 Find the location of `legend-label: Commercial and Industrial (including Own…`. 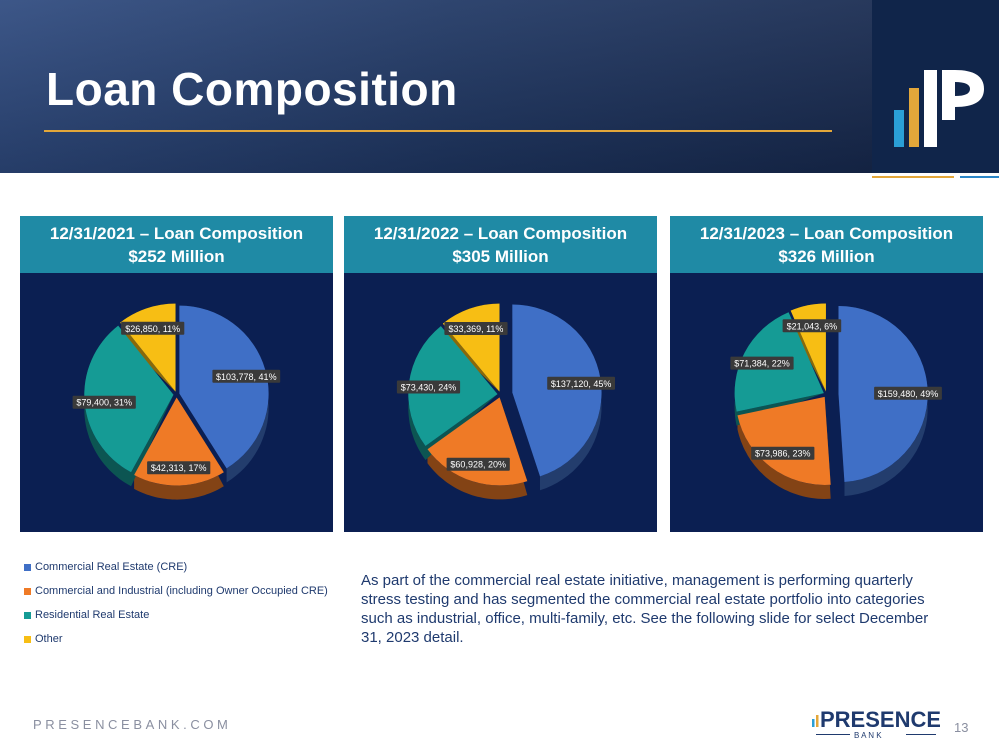

legend-label: Commercial and Industrial (including Own… is located at coordinates (181, 591).